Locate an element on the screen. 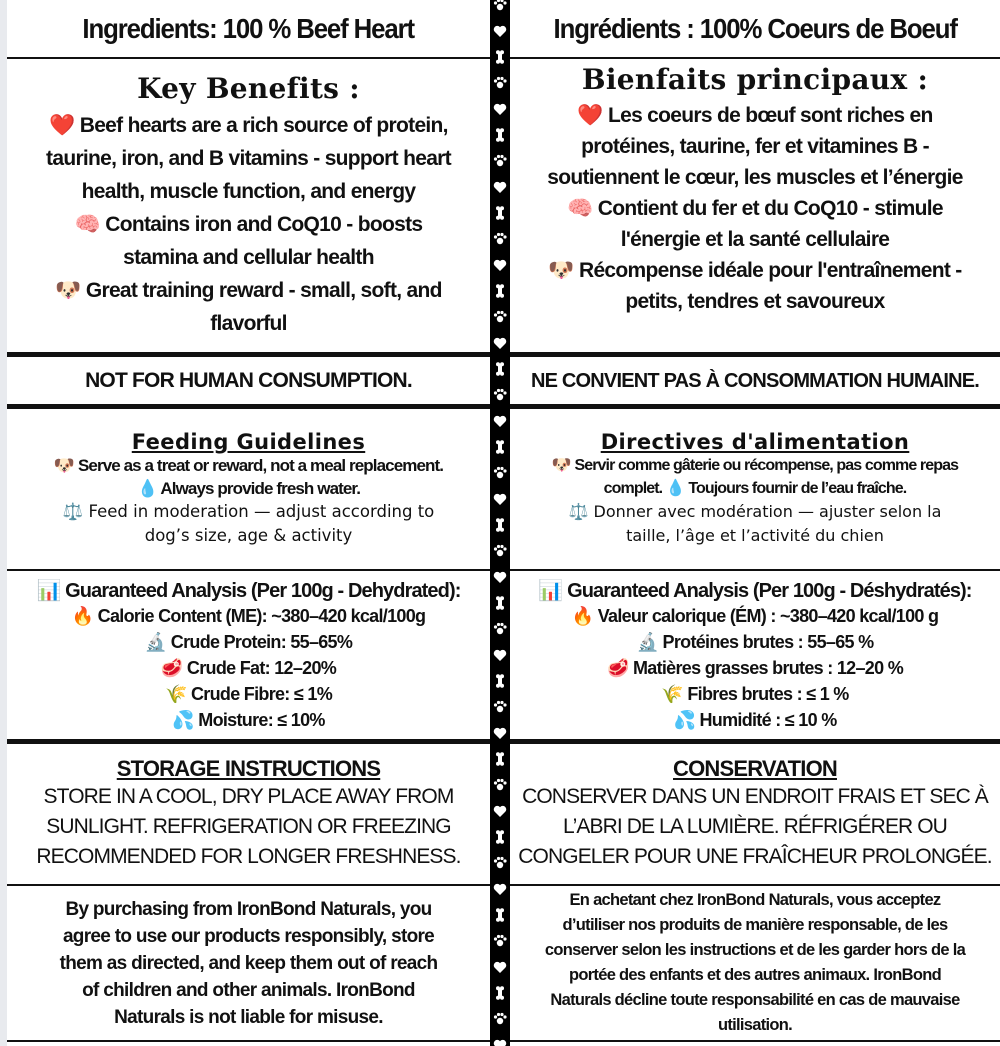 The width and height of the screenshot is (1000, 1046). analysis-item: 🔬 Crude Protein: 55–65% is located at coordinates (248, 641).